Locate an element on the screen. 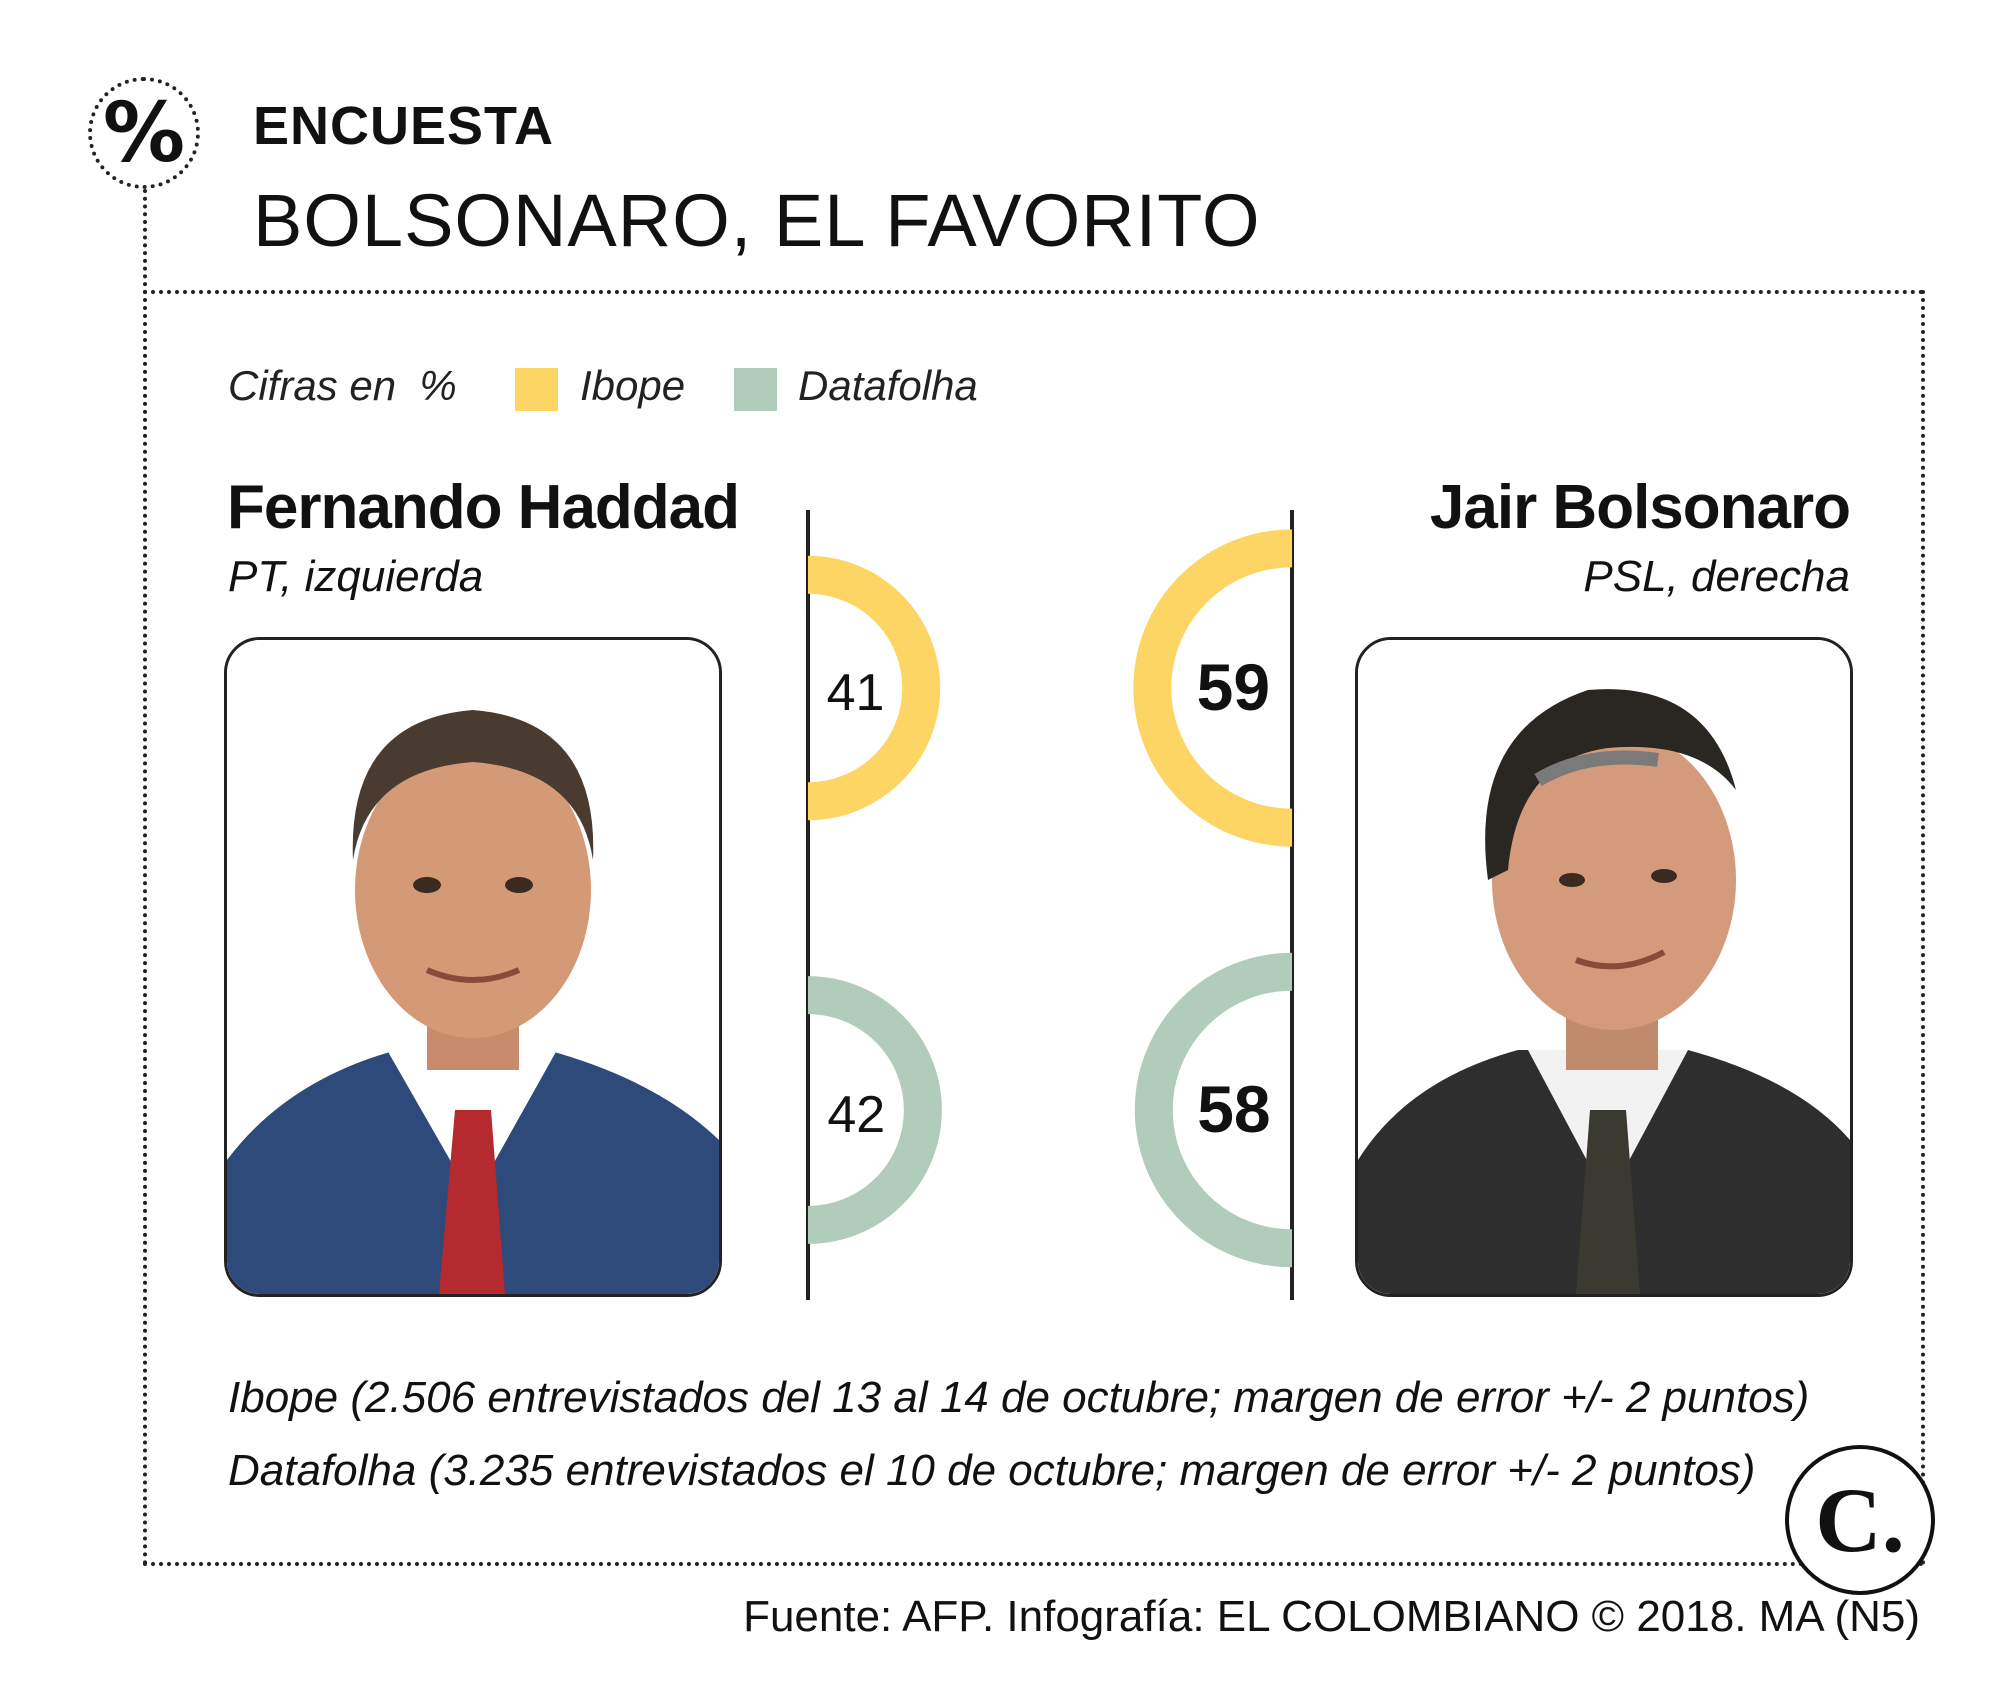  legend-ibope-label: Ibope is located at coordinates (633, 385).